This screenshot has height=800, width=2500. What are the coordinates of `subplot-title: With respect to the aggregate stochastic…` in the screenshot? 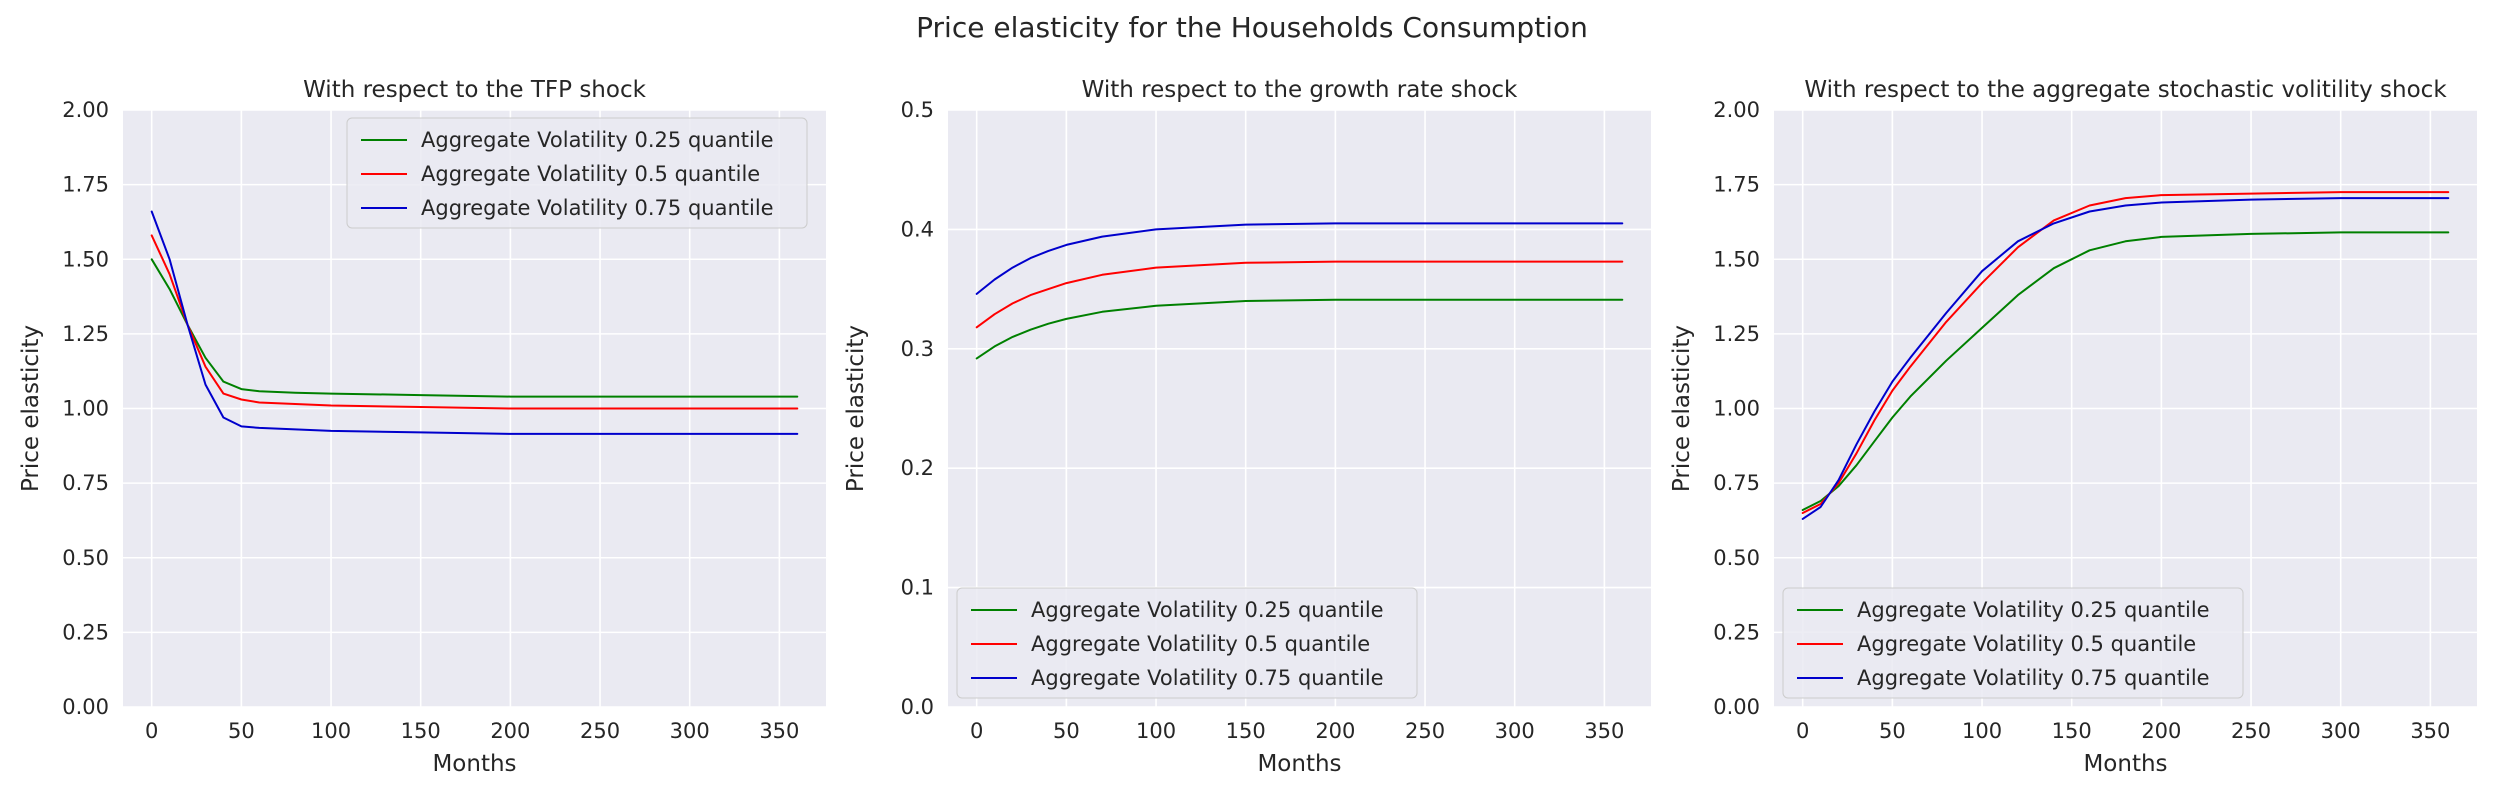 It's located at (2125, 90).